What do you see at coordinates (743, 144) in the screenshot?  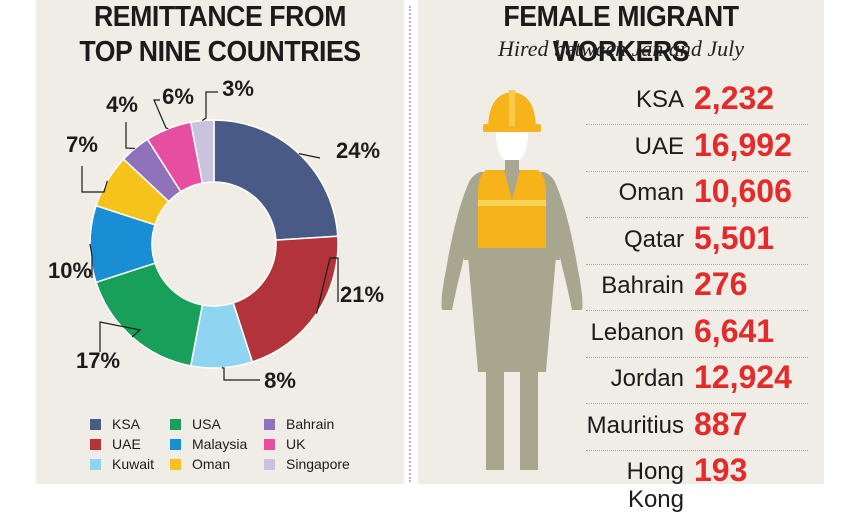 I see `worker-count-value: 16,992` at bounding box center [743, 144].